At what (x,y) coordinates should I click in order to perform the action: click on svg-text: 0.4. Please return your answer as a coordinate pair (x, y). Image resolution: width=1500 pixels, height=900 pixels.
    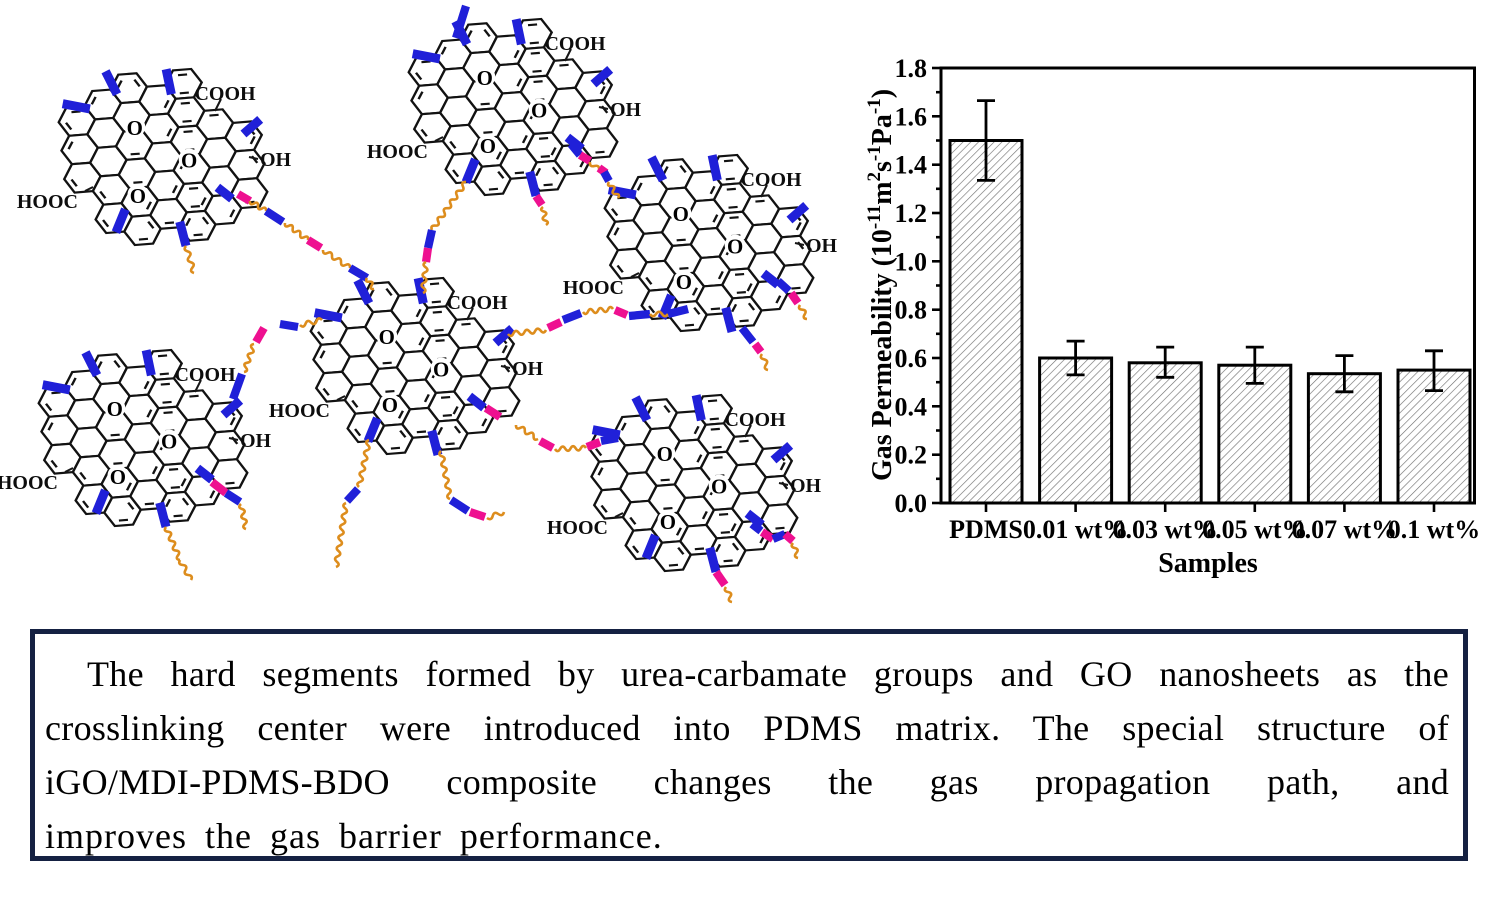
    Looking at the image, I should click on (911, 406).